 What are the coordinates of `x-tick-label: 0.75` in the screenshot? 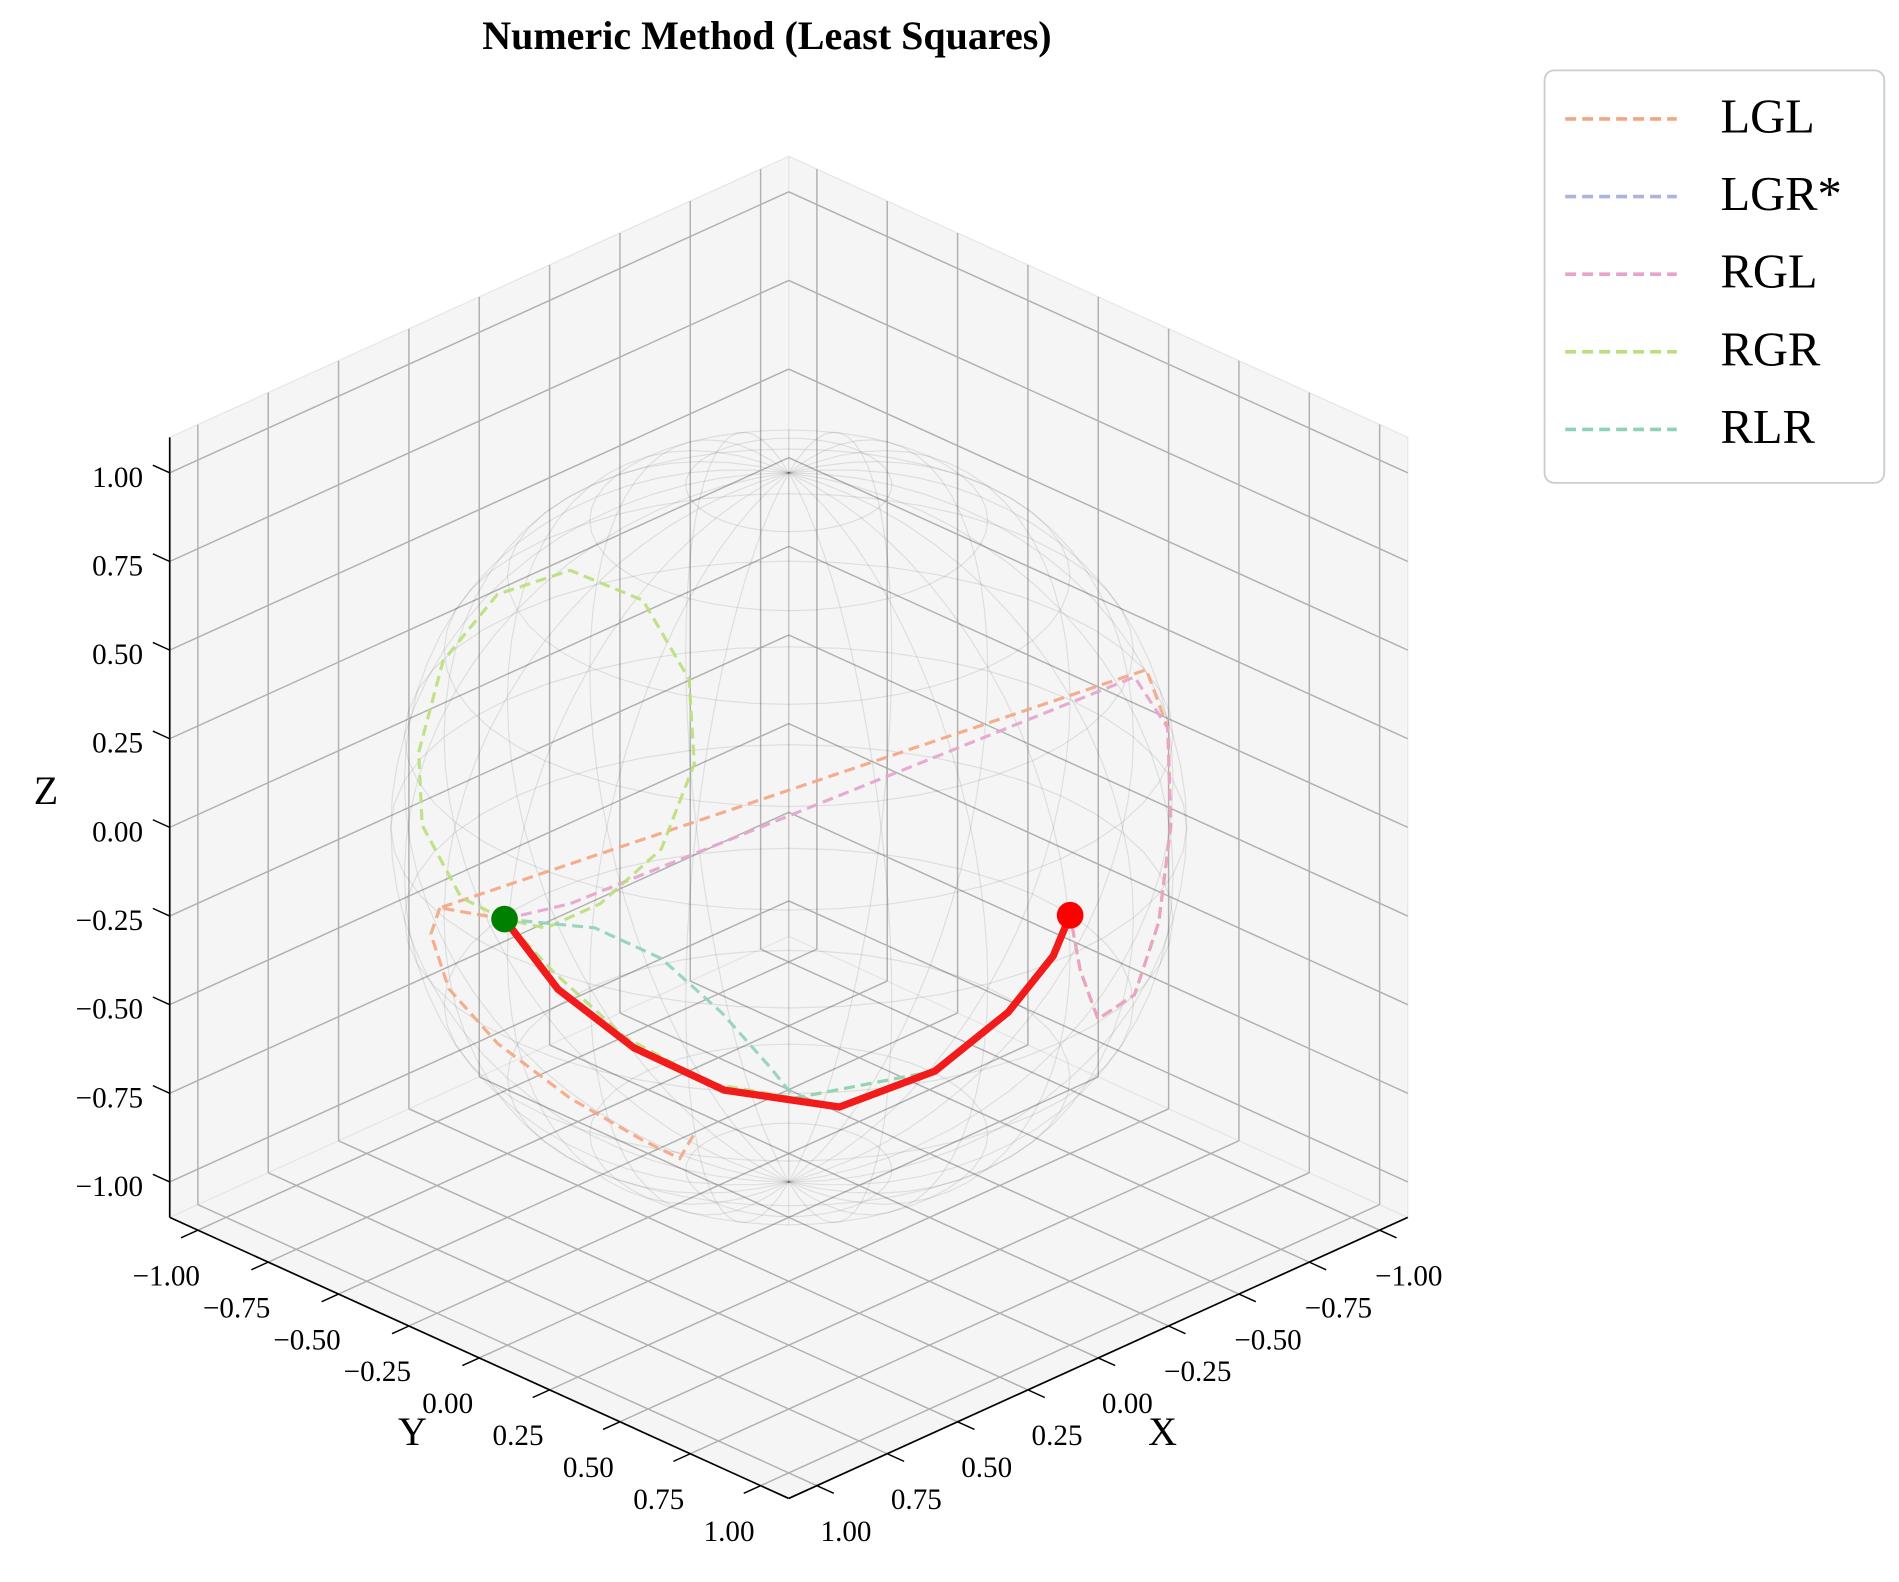 It's located at (916, 1500).